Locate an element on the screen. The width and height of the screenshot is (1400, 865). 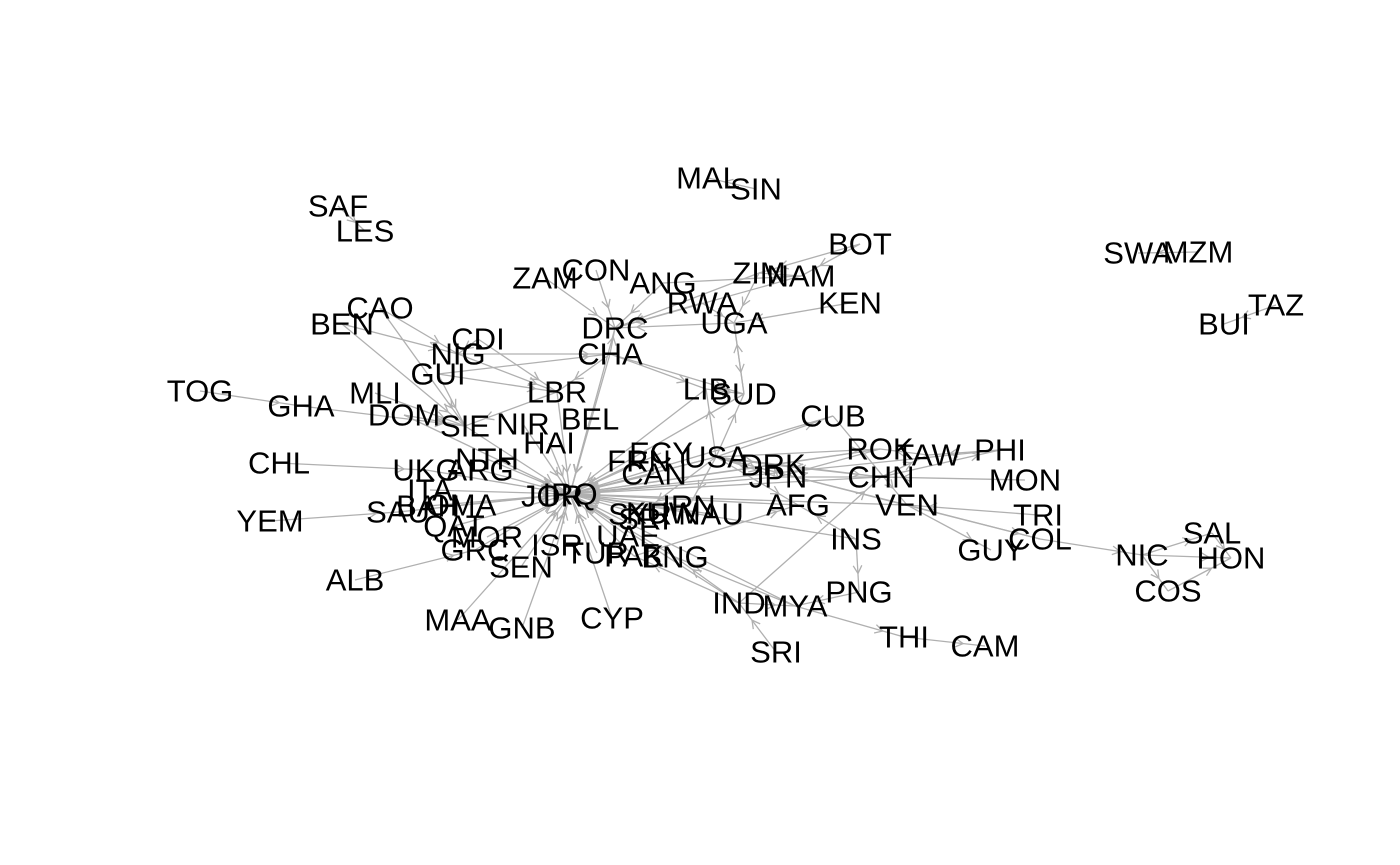
edge-ang-drc is located at coordinates (639, 305).